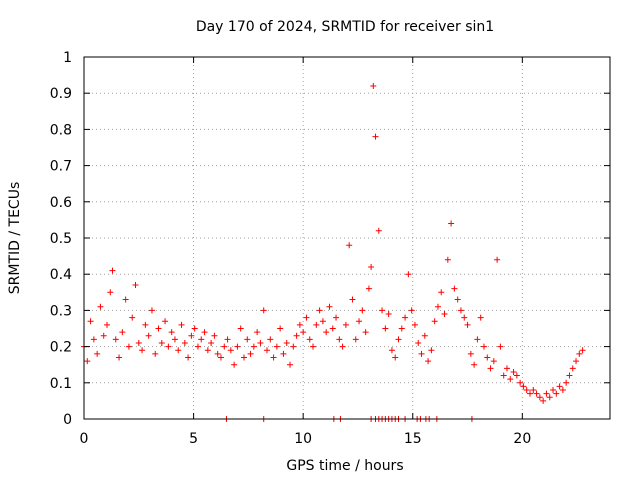 This screenshot has height=480, width=640. I want to click on x-tick-label: 0, so click(84, 439).